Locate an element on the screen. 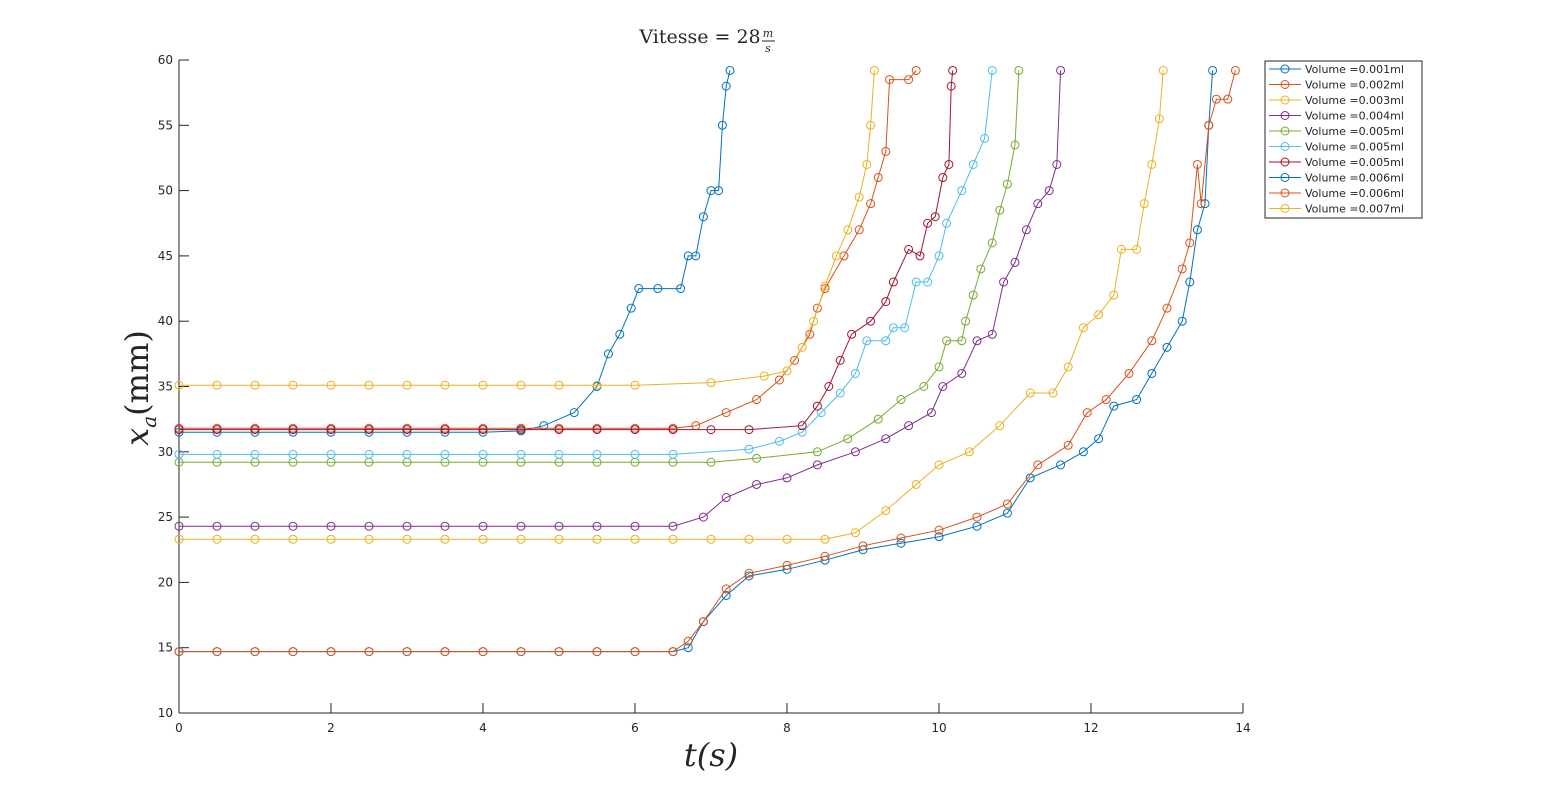 Image resolution: width=1555 pixels, height=806 pixels. y-axis-label: xa(mm) is located at coordinates (139, 388).